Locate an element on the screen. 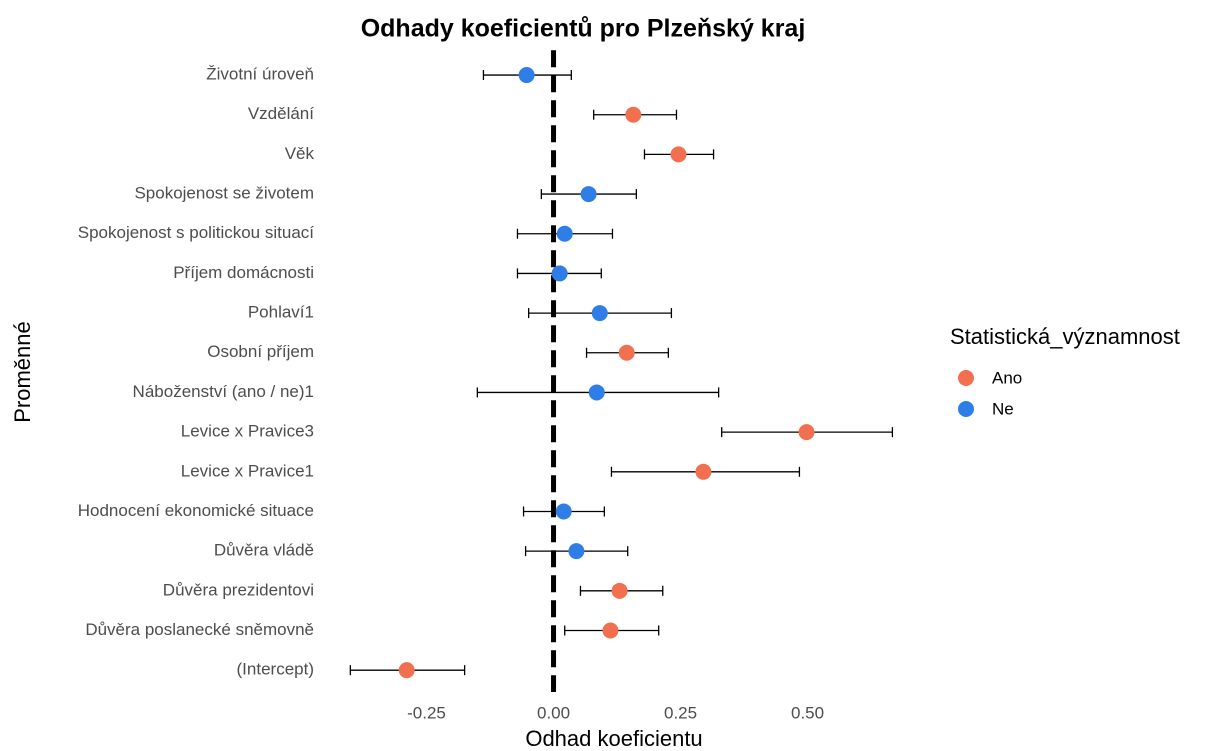 The width and height of the screenshot is (1216, 751). legend-label: Ano is located at coordinates (1007, 377).